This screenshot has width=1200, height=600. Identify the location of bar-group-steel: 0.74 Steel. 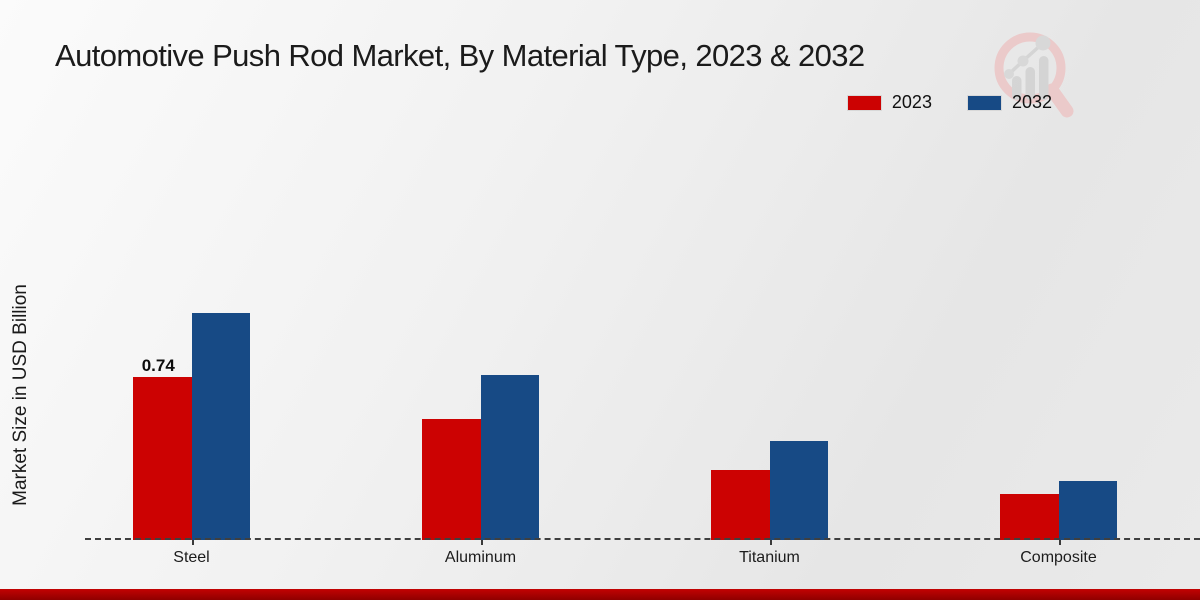
(191, 439).